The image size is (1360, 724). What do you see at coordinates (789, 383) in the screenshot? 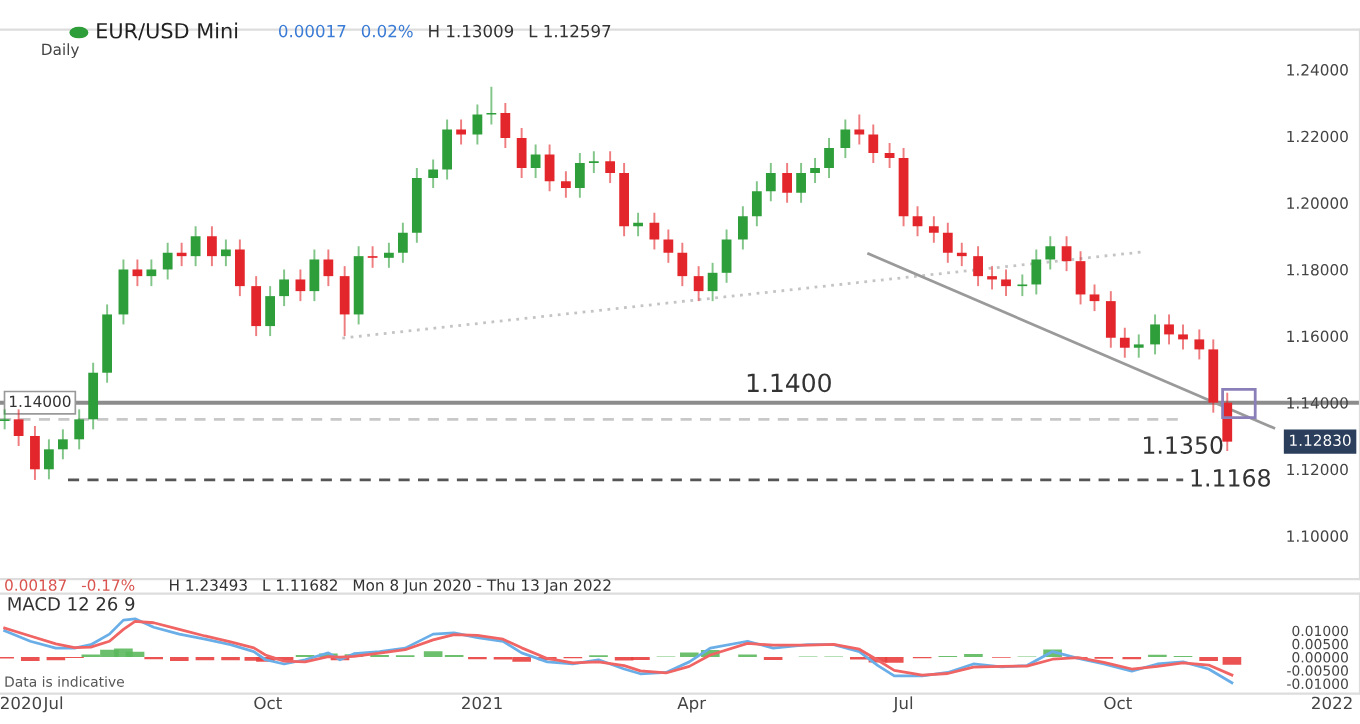
I see `ref-line-label: 1.1400` at bounding box center [789, 383].